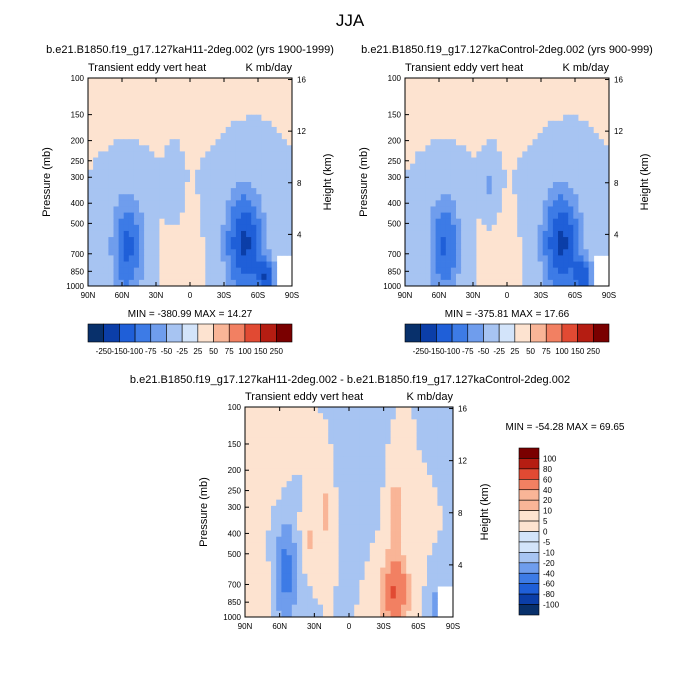 The width and height of the screenshot is (700, 700). Describe the element at coordinates (301, 131) in the screenshot. I see `y2-tick-label: 12` at that location.